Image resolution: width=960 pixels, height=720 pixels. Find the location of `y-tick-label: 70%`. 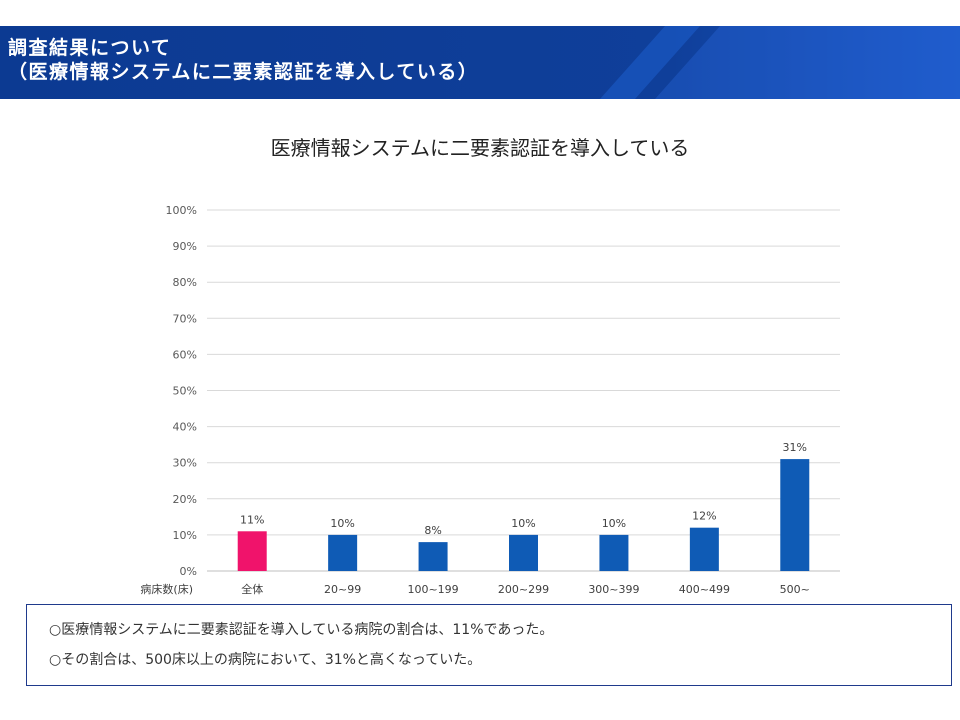

y-tick-label: 70% is located at coordinates (185, 318).